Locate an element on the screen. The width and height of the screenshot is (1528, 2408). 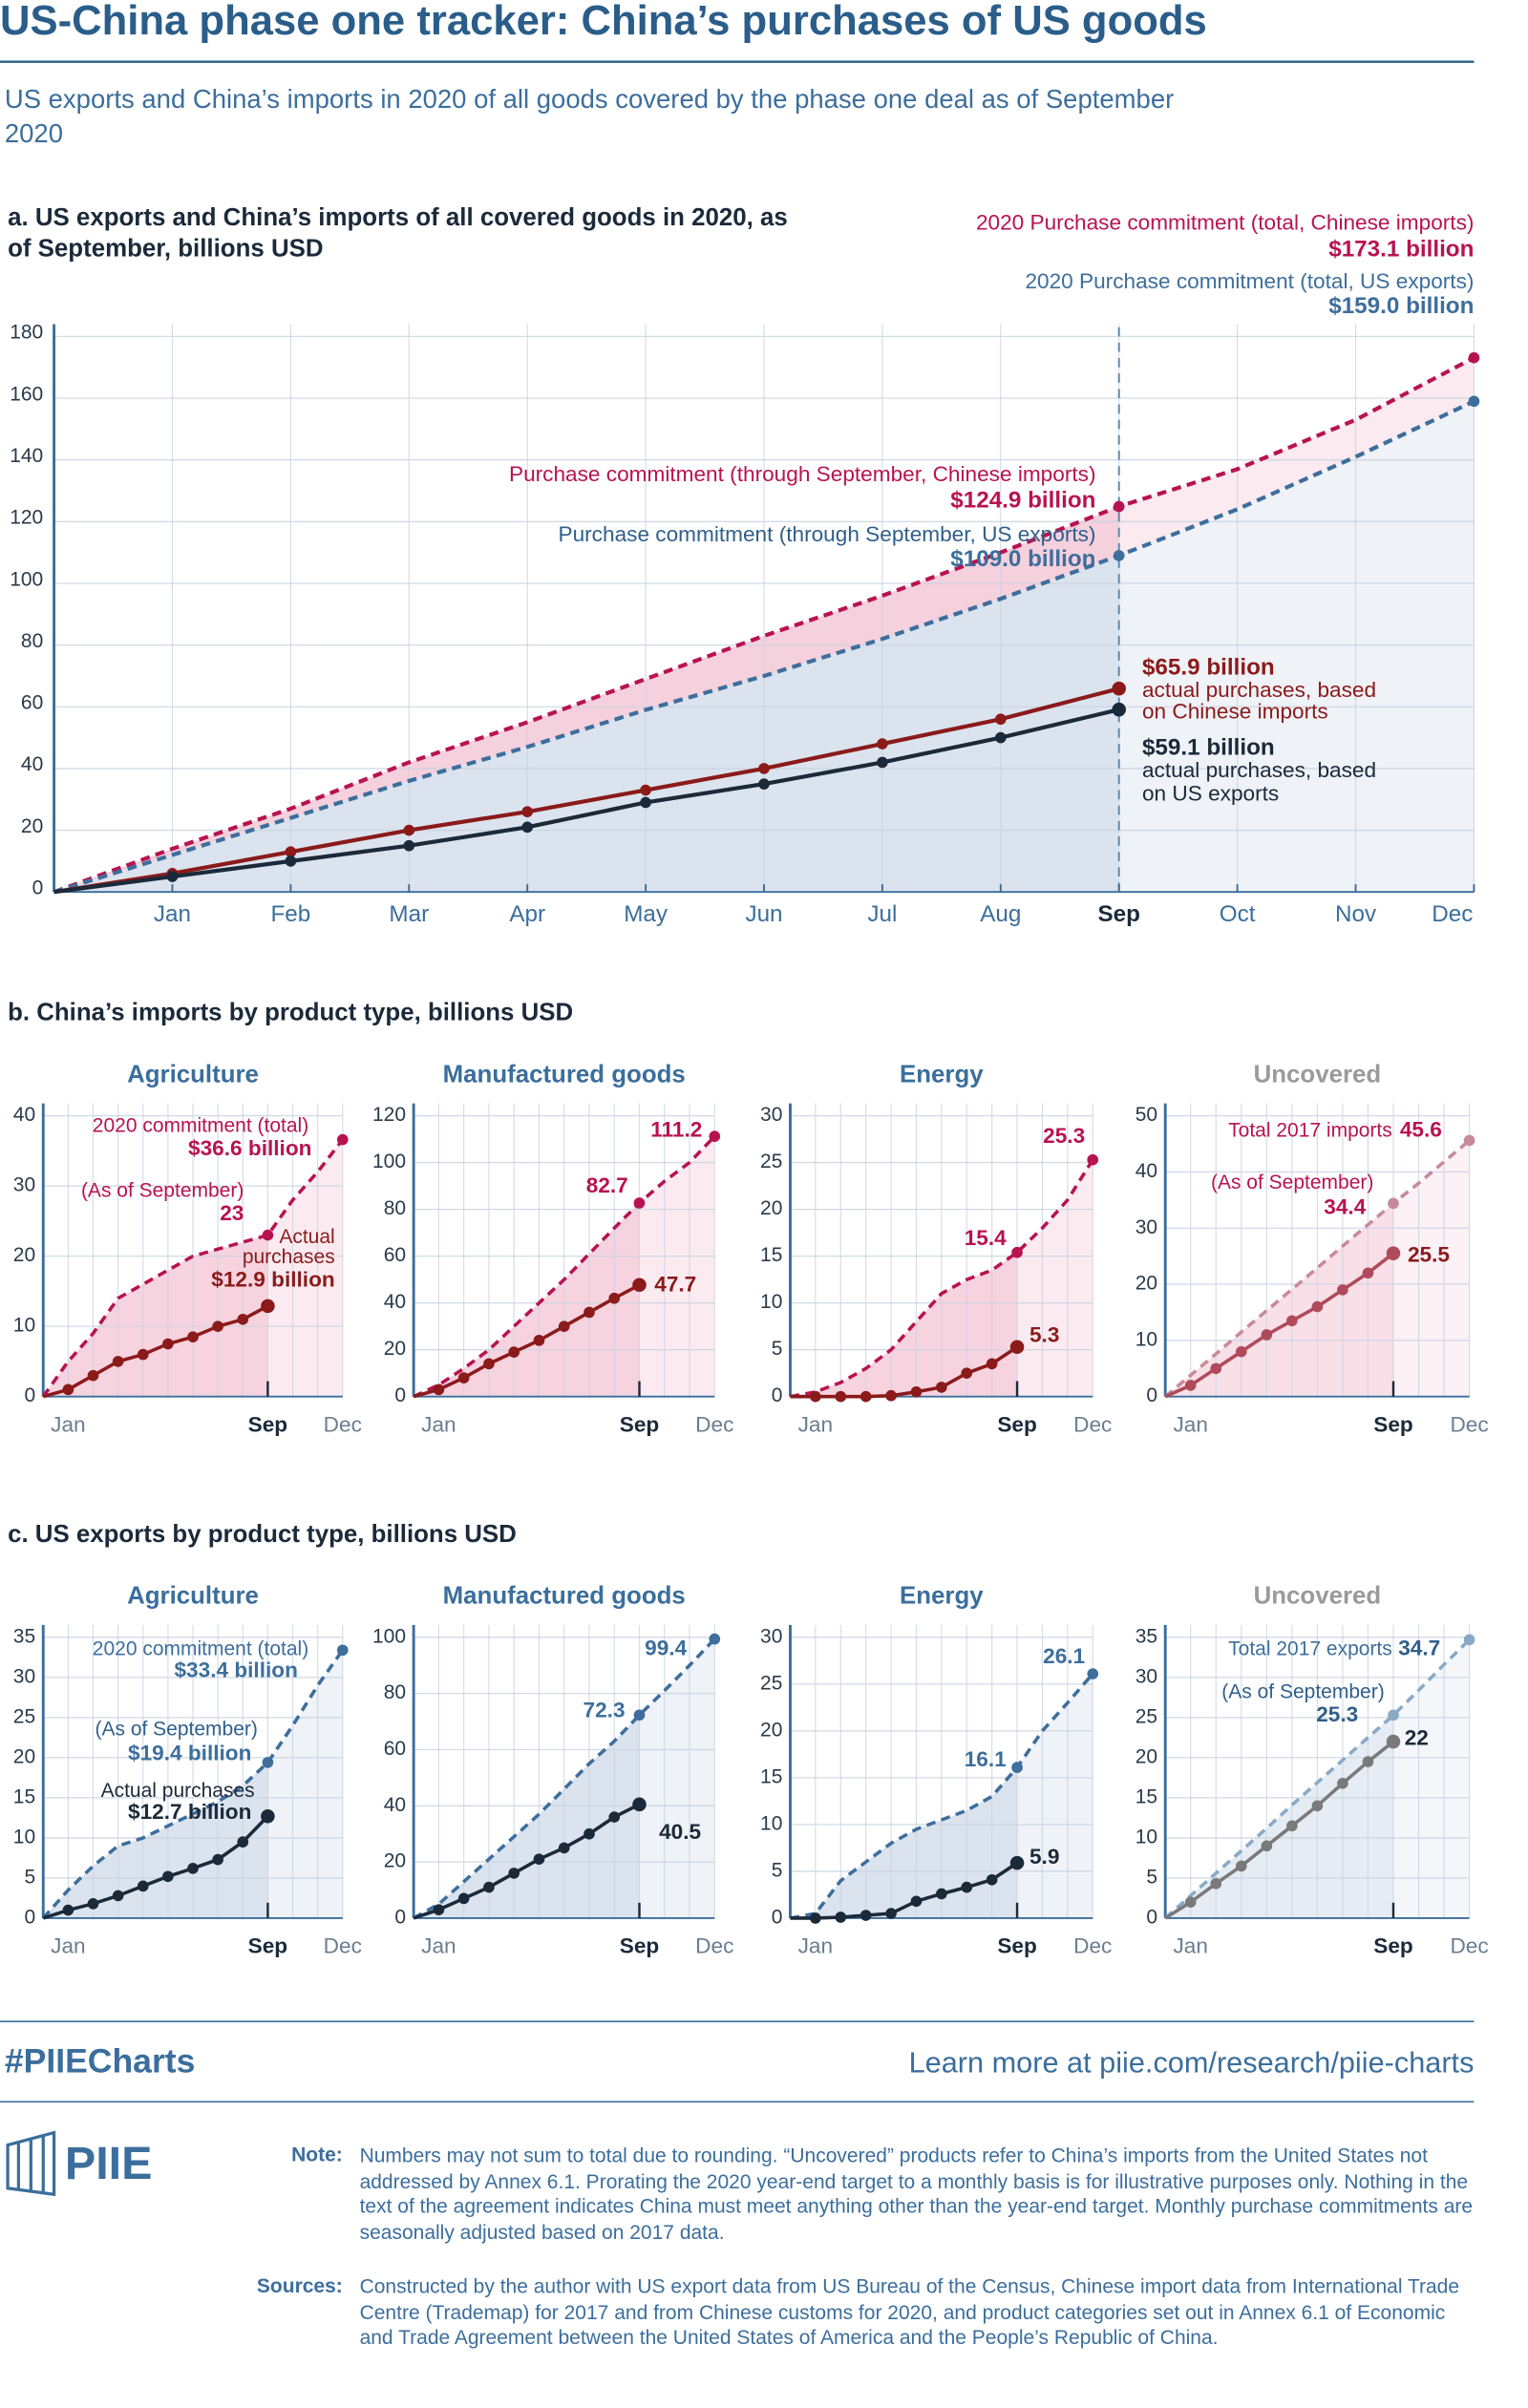
y-tick-label: 180 is located at coordinates (26, 333).